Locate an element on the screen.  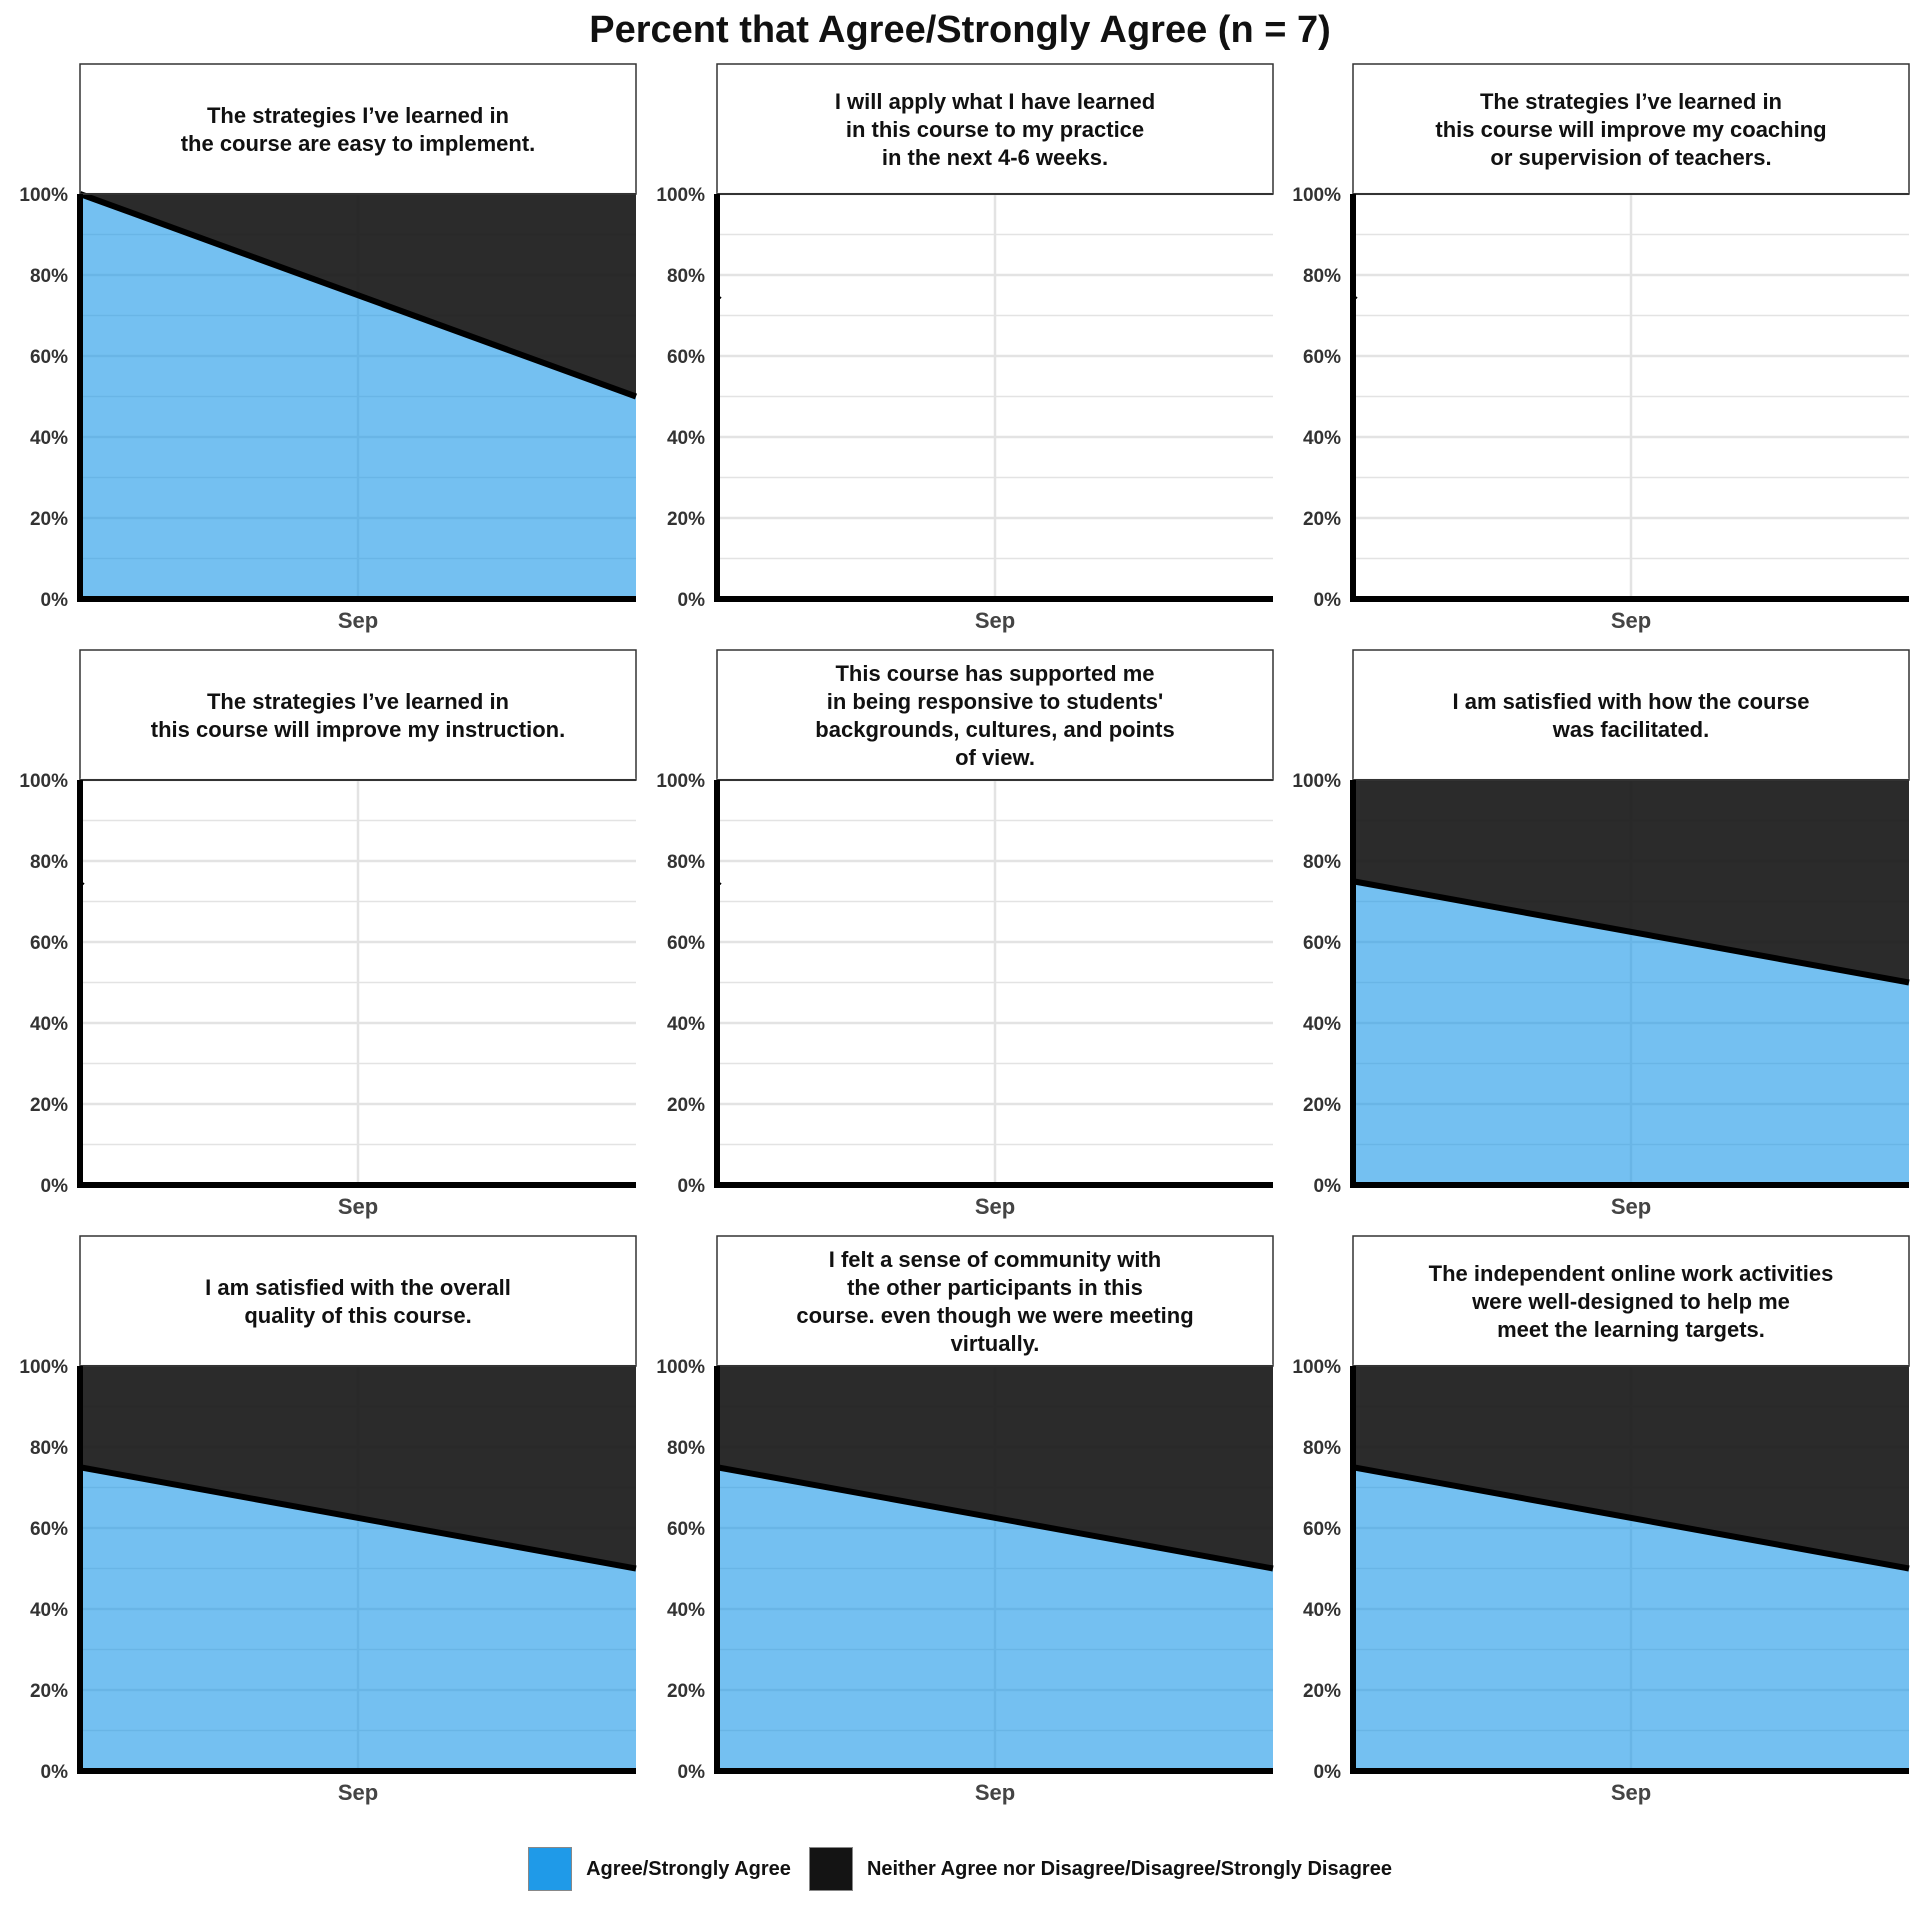
legend-swatch-agree is located at coordinates (550, 1869).